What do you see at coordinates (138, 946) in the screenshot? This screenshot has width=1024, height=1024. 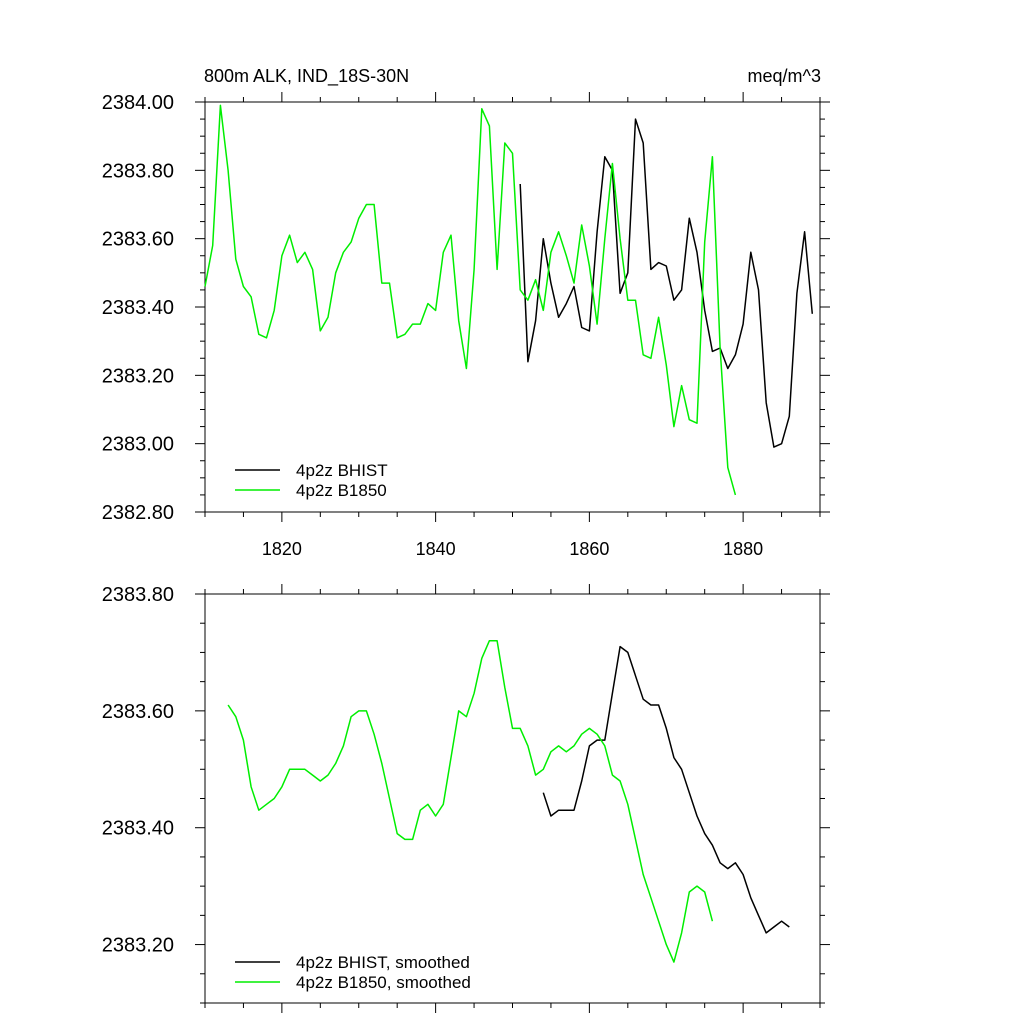 I see `bottom-y-tick-label: 2383.20` at bounding box center [138, 946].